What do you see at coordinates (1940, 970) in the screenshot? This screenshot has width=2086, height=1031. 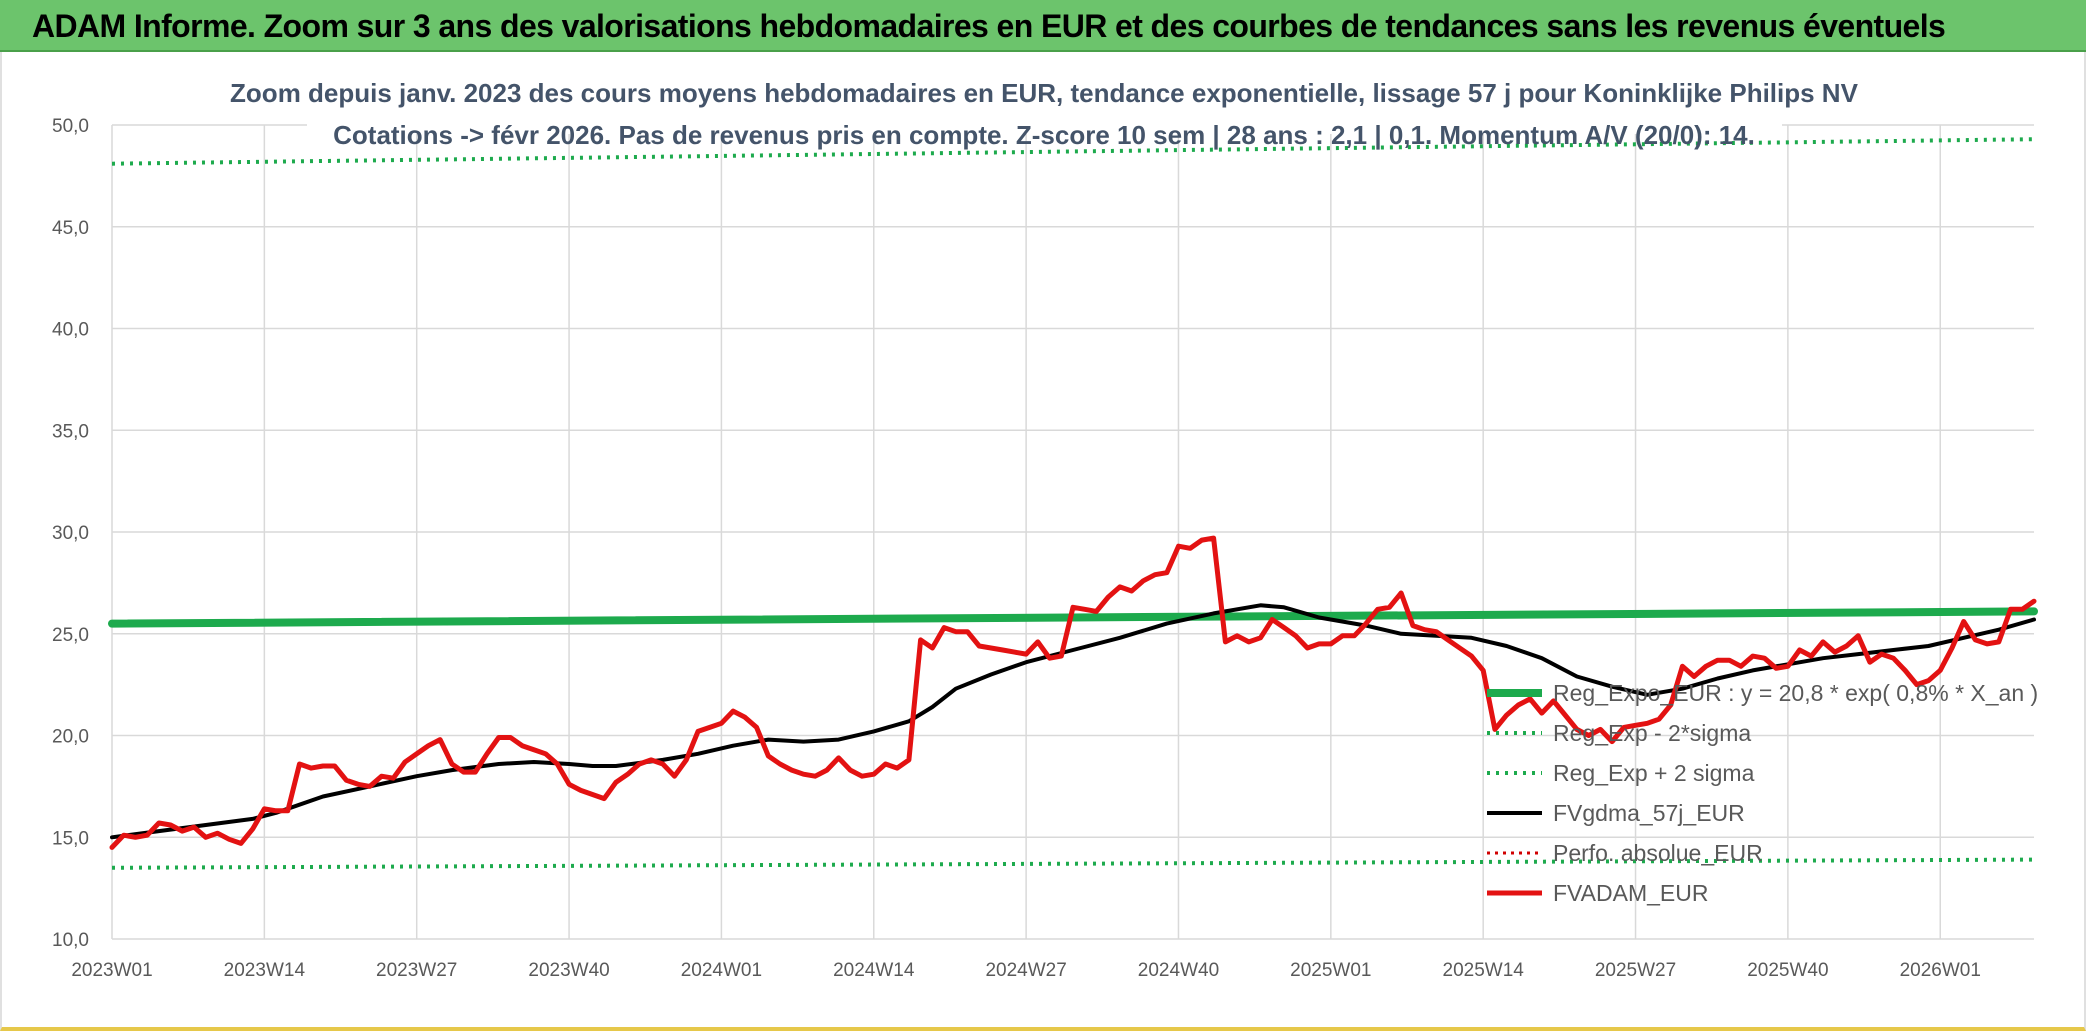 I see `x-tick-label: 2026W01` at bounding box center [1940, 970].